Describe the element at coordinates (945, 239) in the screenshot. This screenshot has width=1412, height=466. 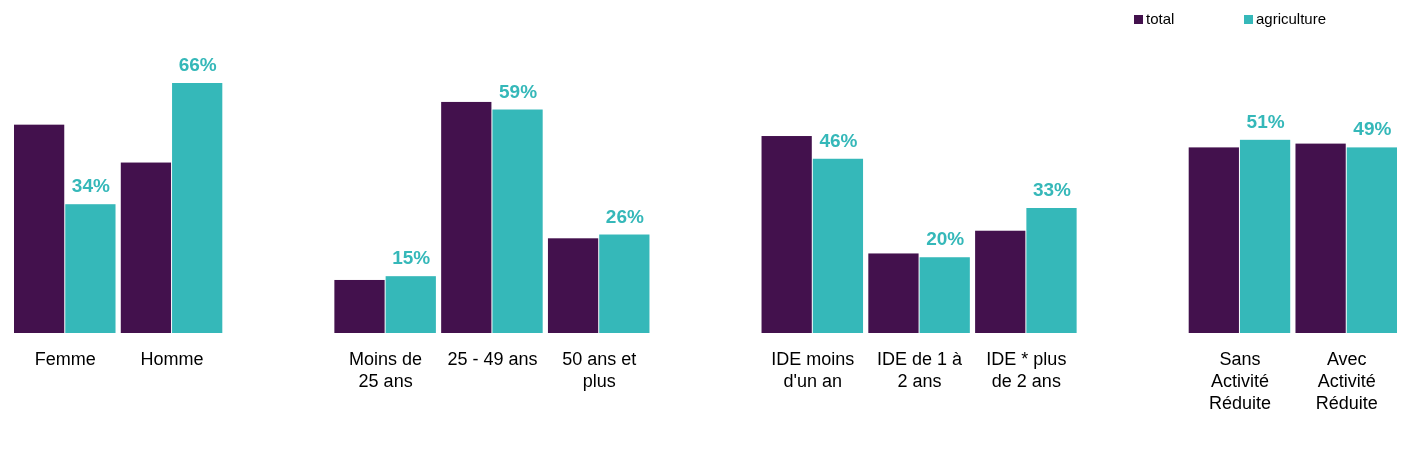
I see `data-label: 20%` at that location.